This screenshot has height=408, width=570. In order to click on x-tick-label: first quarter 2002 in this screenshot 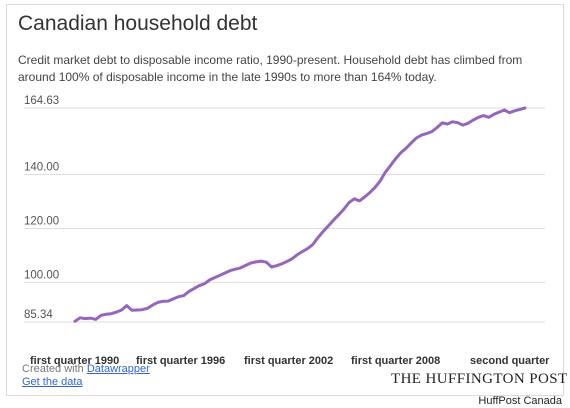, I will do `click(288, 361)`.